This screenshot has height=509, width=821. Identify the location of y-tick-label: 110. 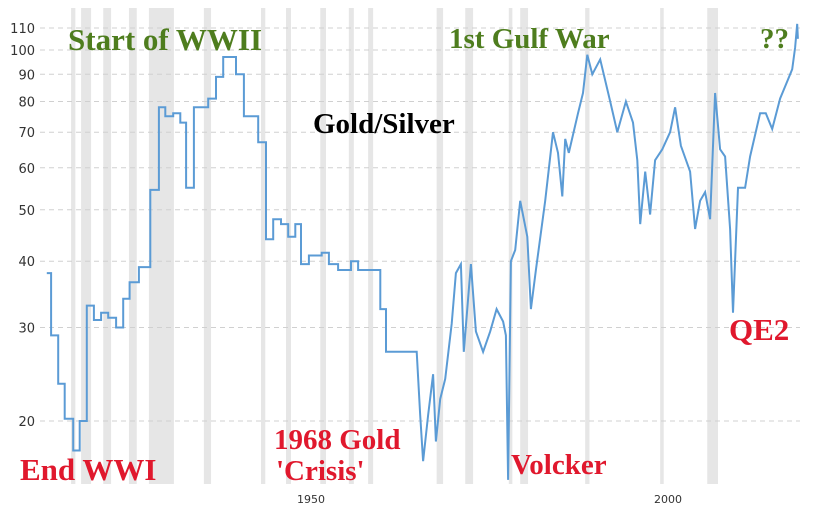
(22, 29).